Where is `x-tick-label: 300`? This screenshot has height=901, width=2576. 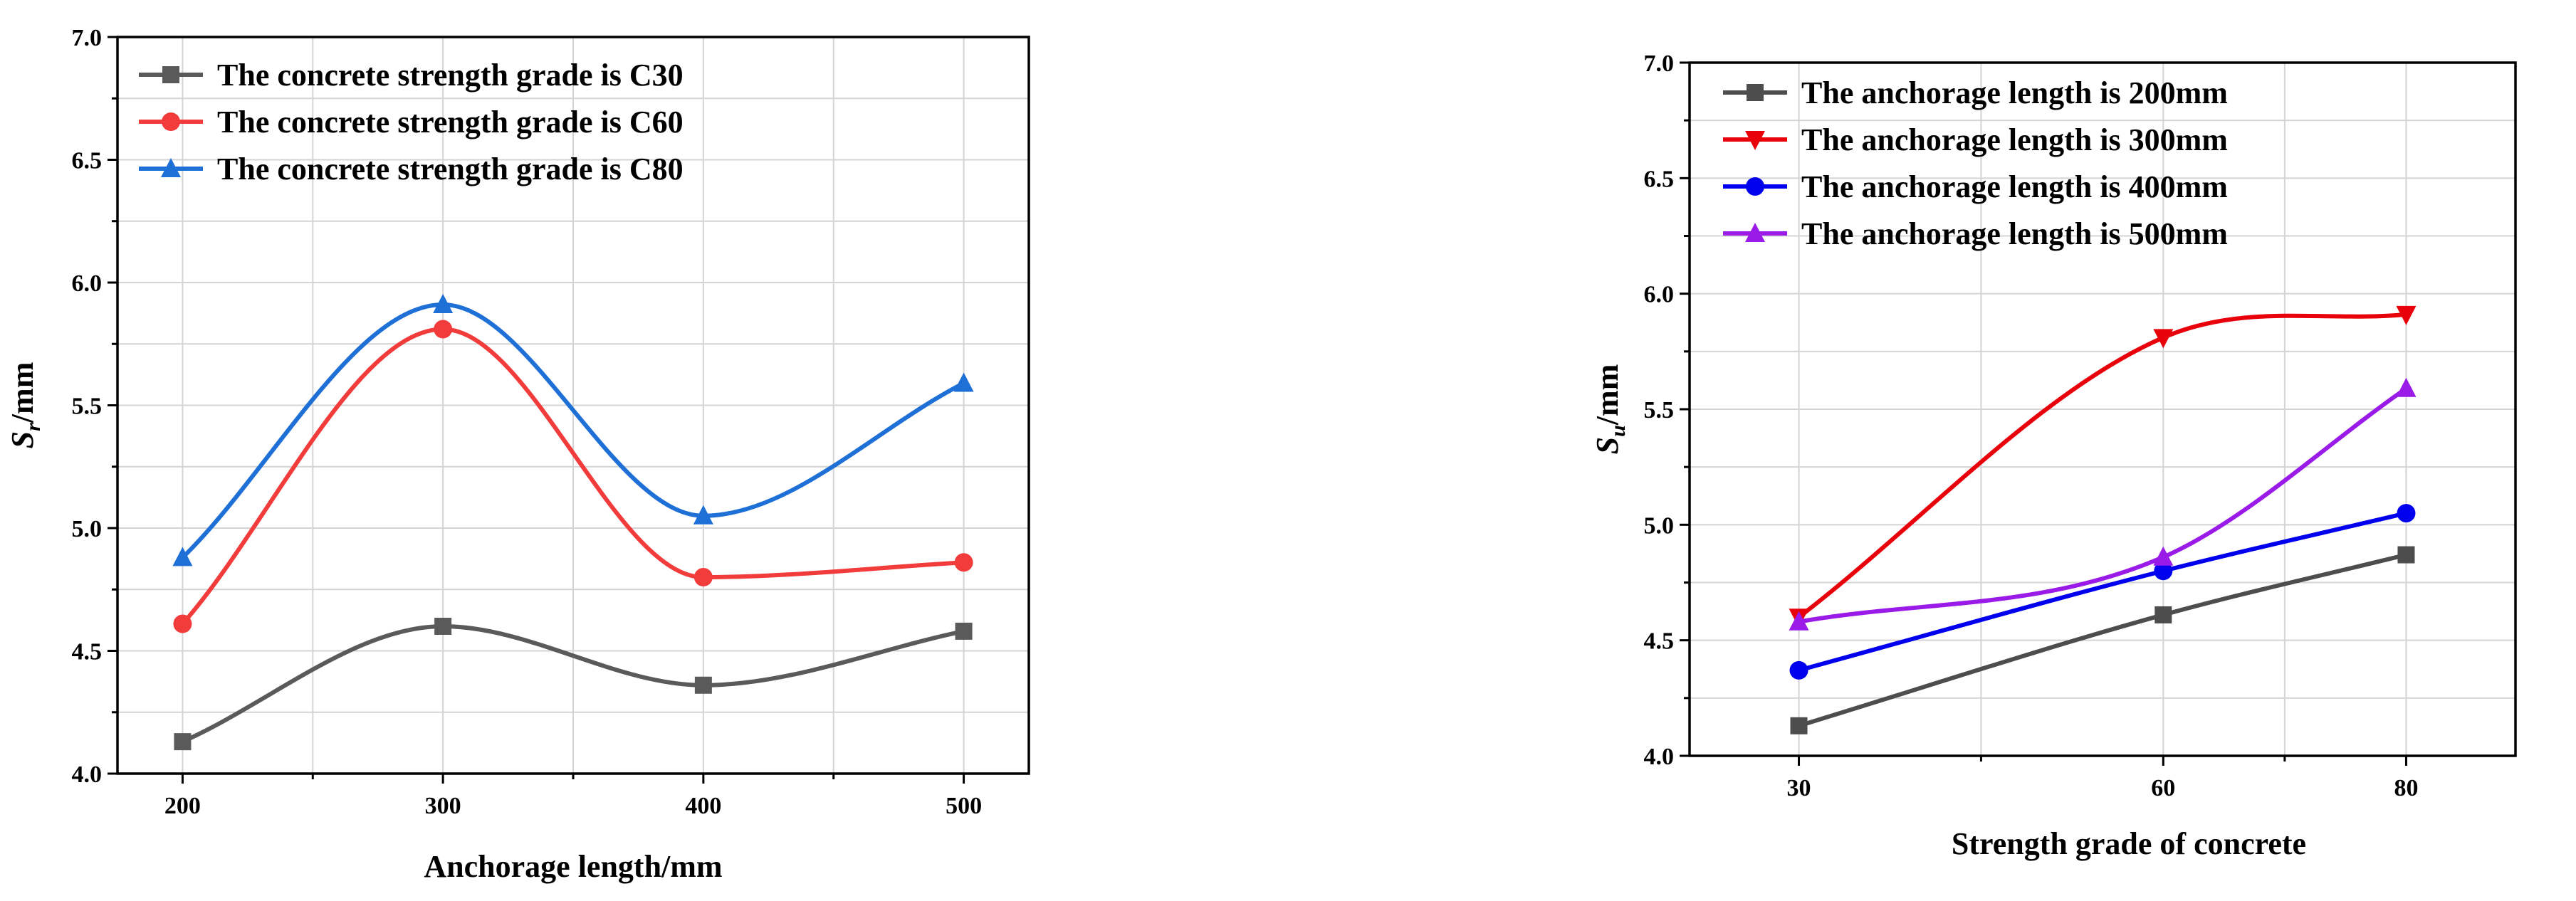 x-tick-label: 300 is located at coordinates (443, 806).